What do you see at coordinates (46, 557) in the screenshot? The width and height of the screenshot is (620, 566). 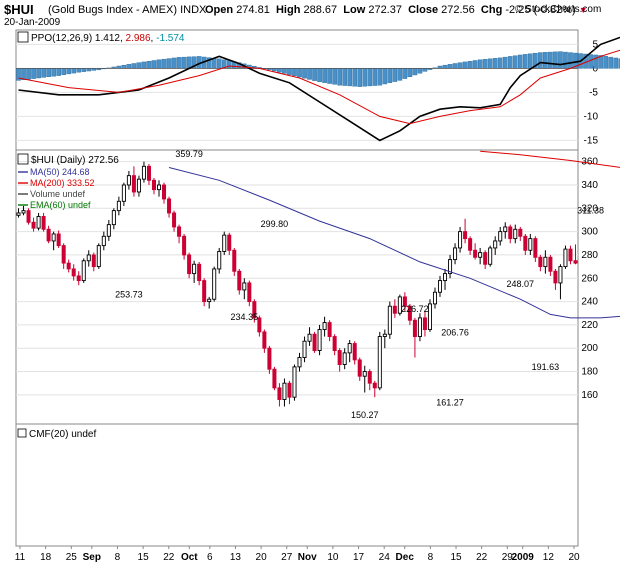 I see `x-tick-label: 18` at bounding box center [46, 557].